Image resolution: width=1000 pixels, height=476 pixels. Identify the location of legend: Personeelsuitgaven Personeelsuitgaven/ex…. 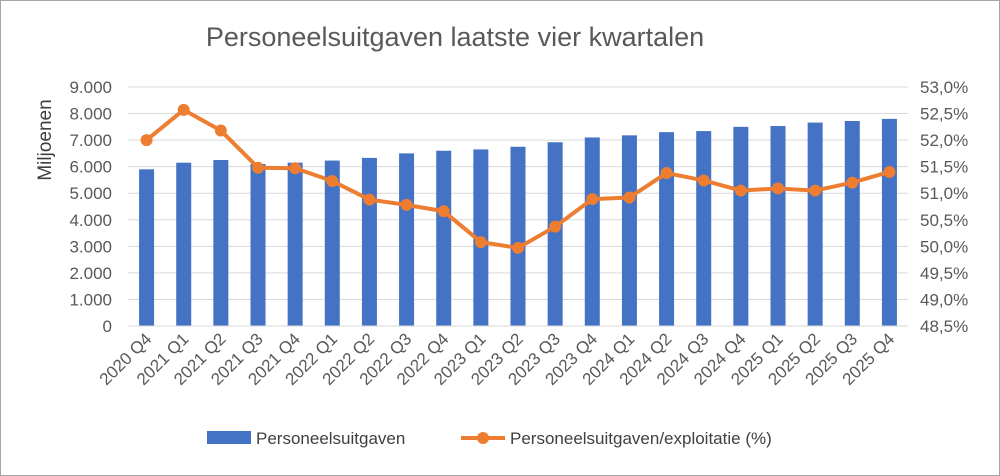
(489, 438).